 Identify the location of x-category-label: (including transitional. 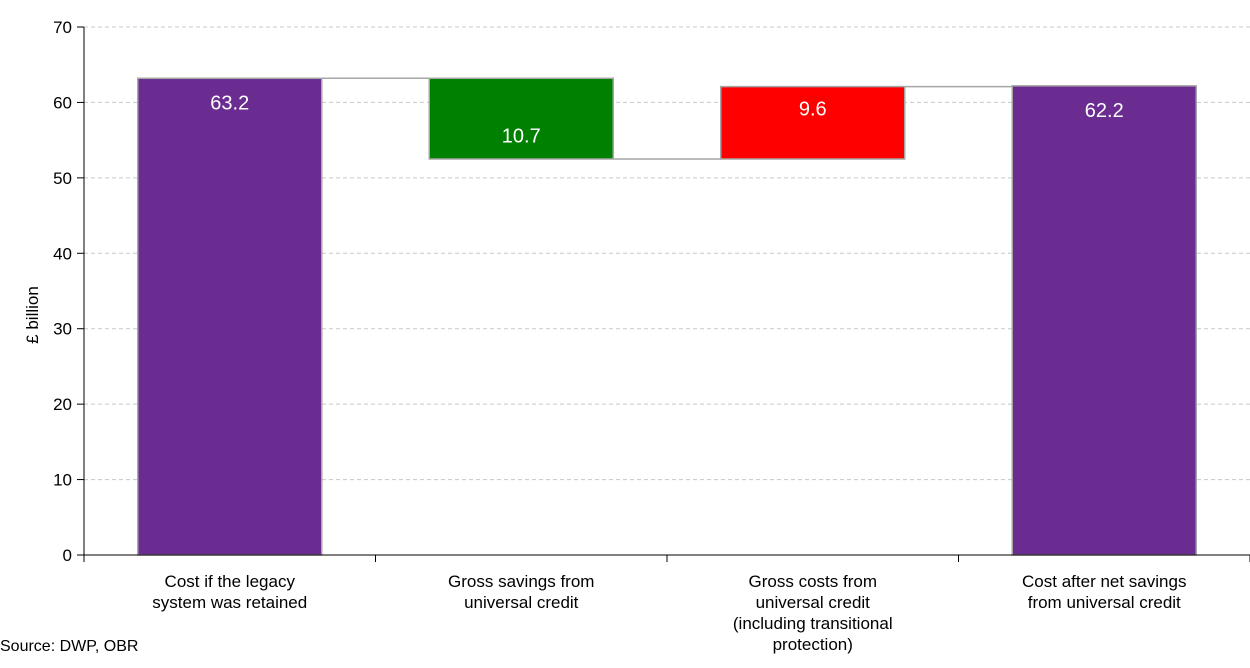
(813, 623).